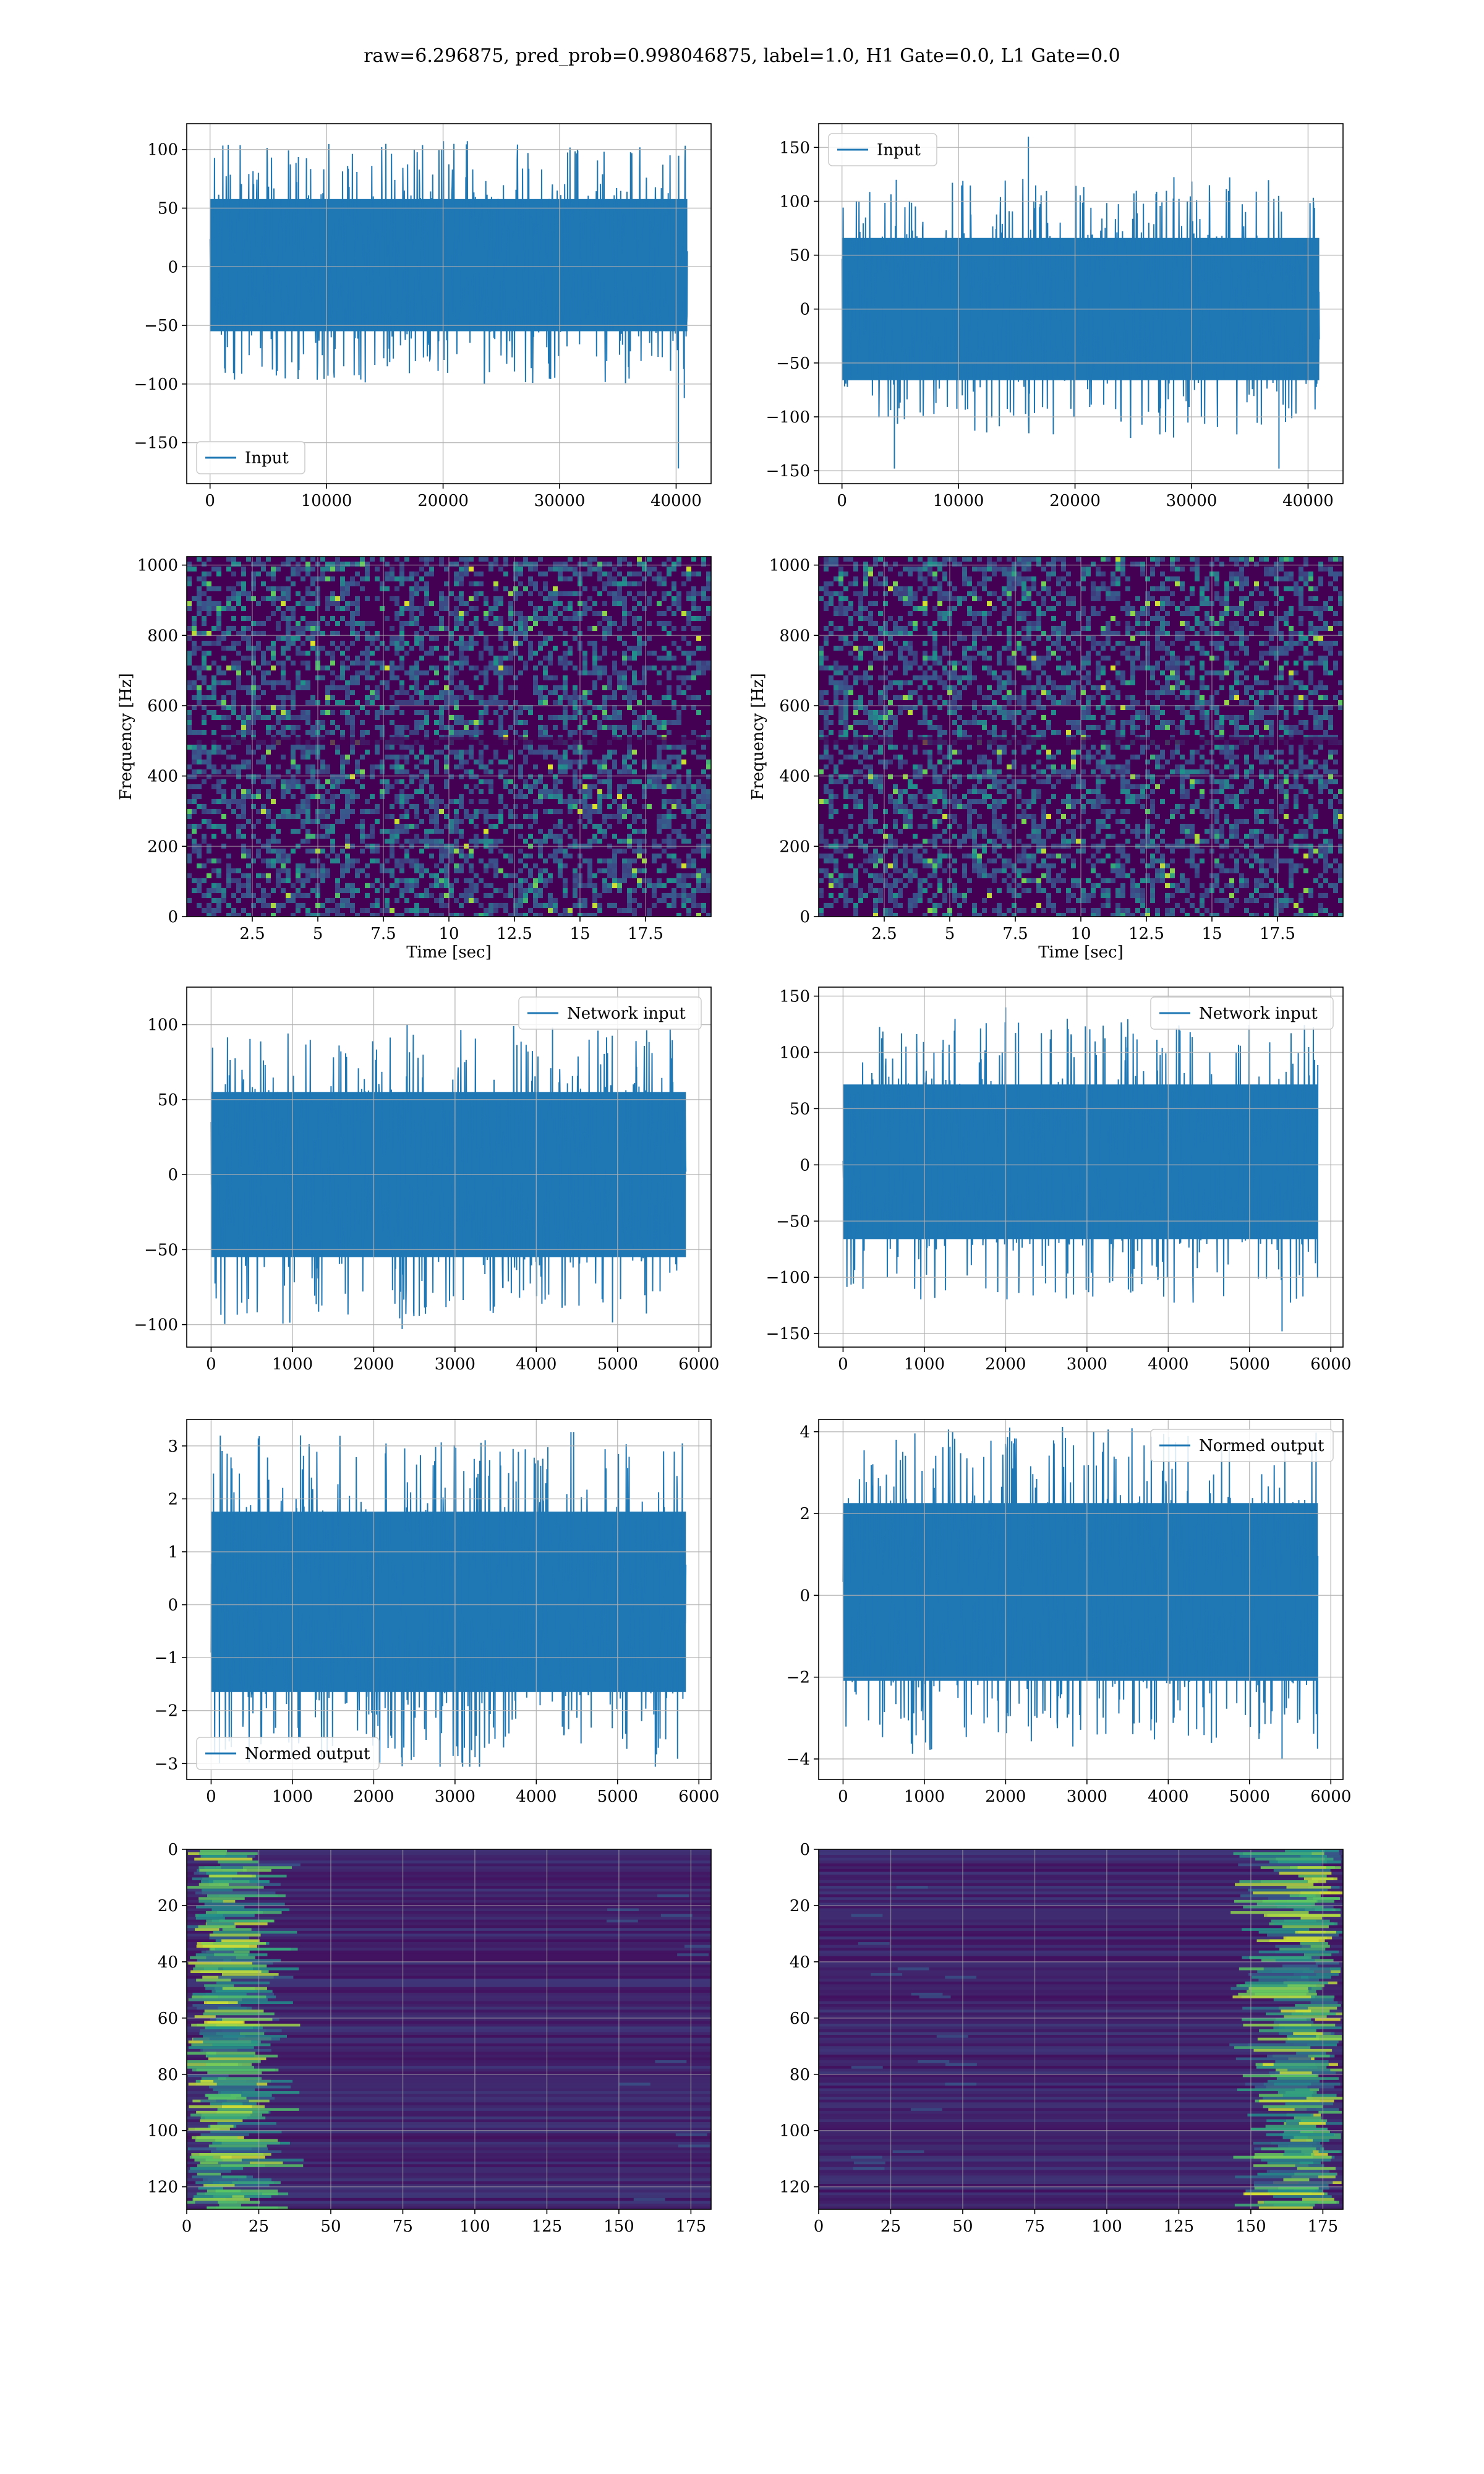  What do you see at coordinates (166, 1658) in the screenshot?
I see `y-tick-label: −1` at bounding box center [166, 1658].